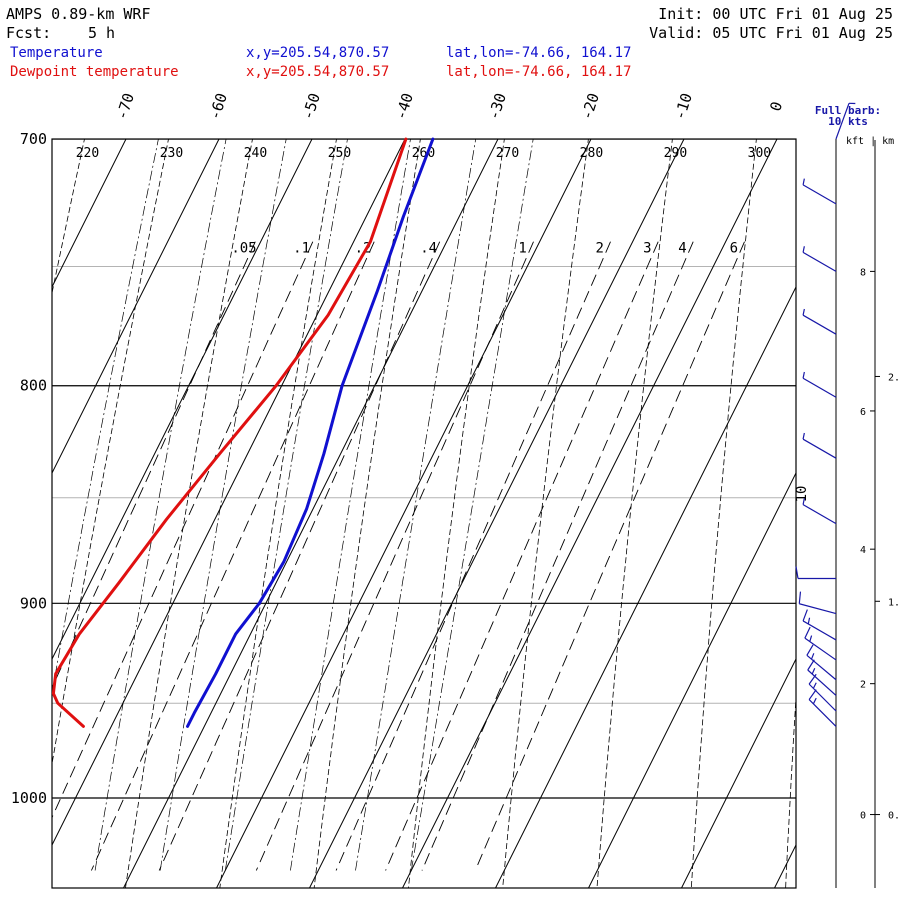 The width and height of the screenshot is (900, 900). What do you see at coordinates (33, 139) in the screenshot?
I see `pressure-tick-label: 700` at bounding box center [33, 139].